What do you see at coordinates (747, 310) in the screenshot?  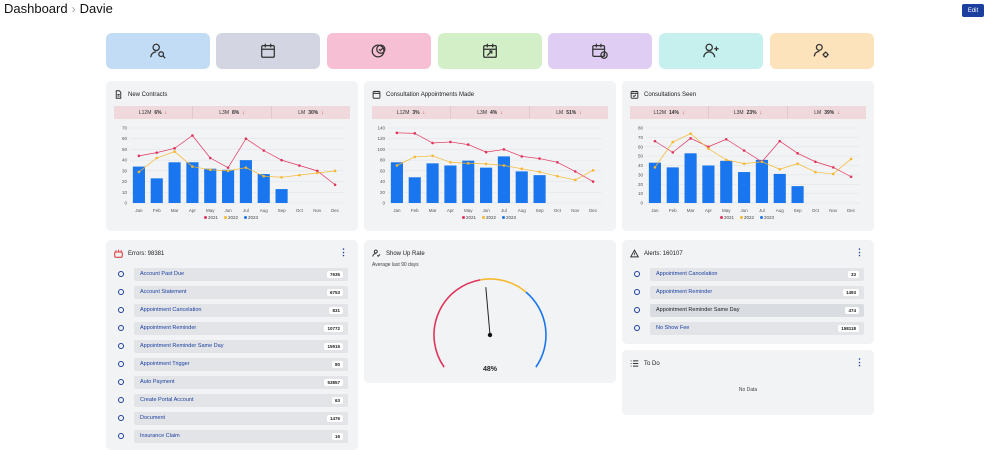 I see `list-item: Appointment Reminder Same Day 474` at bounding box center [747, 310].